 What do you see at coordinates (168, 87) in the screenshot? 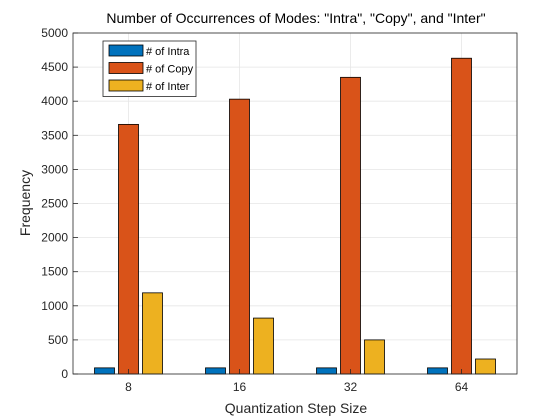
I see `legend-label: # of Inter` at bounding box center [168, 87].